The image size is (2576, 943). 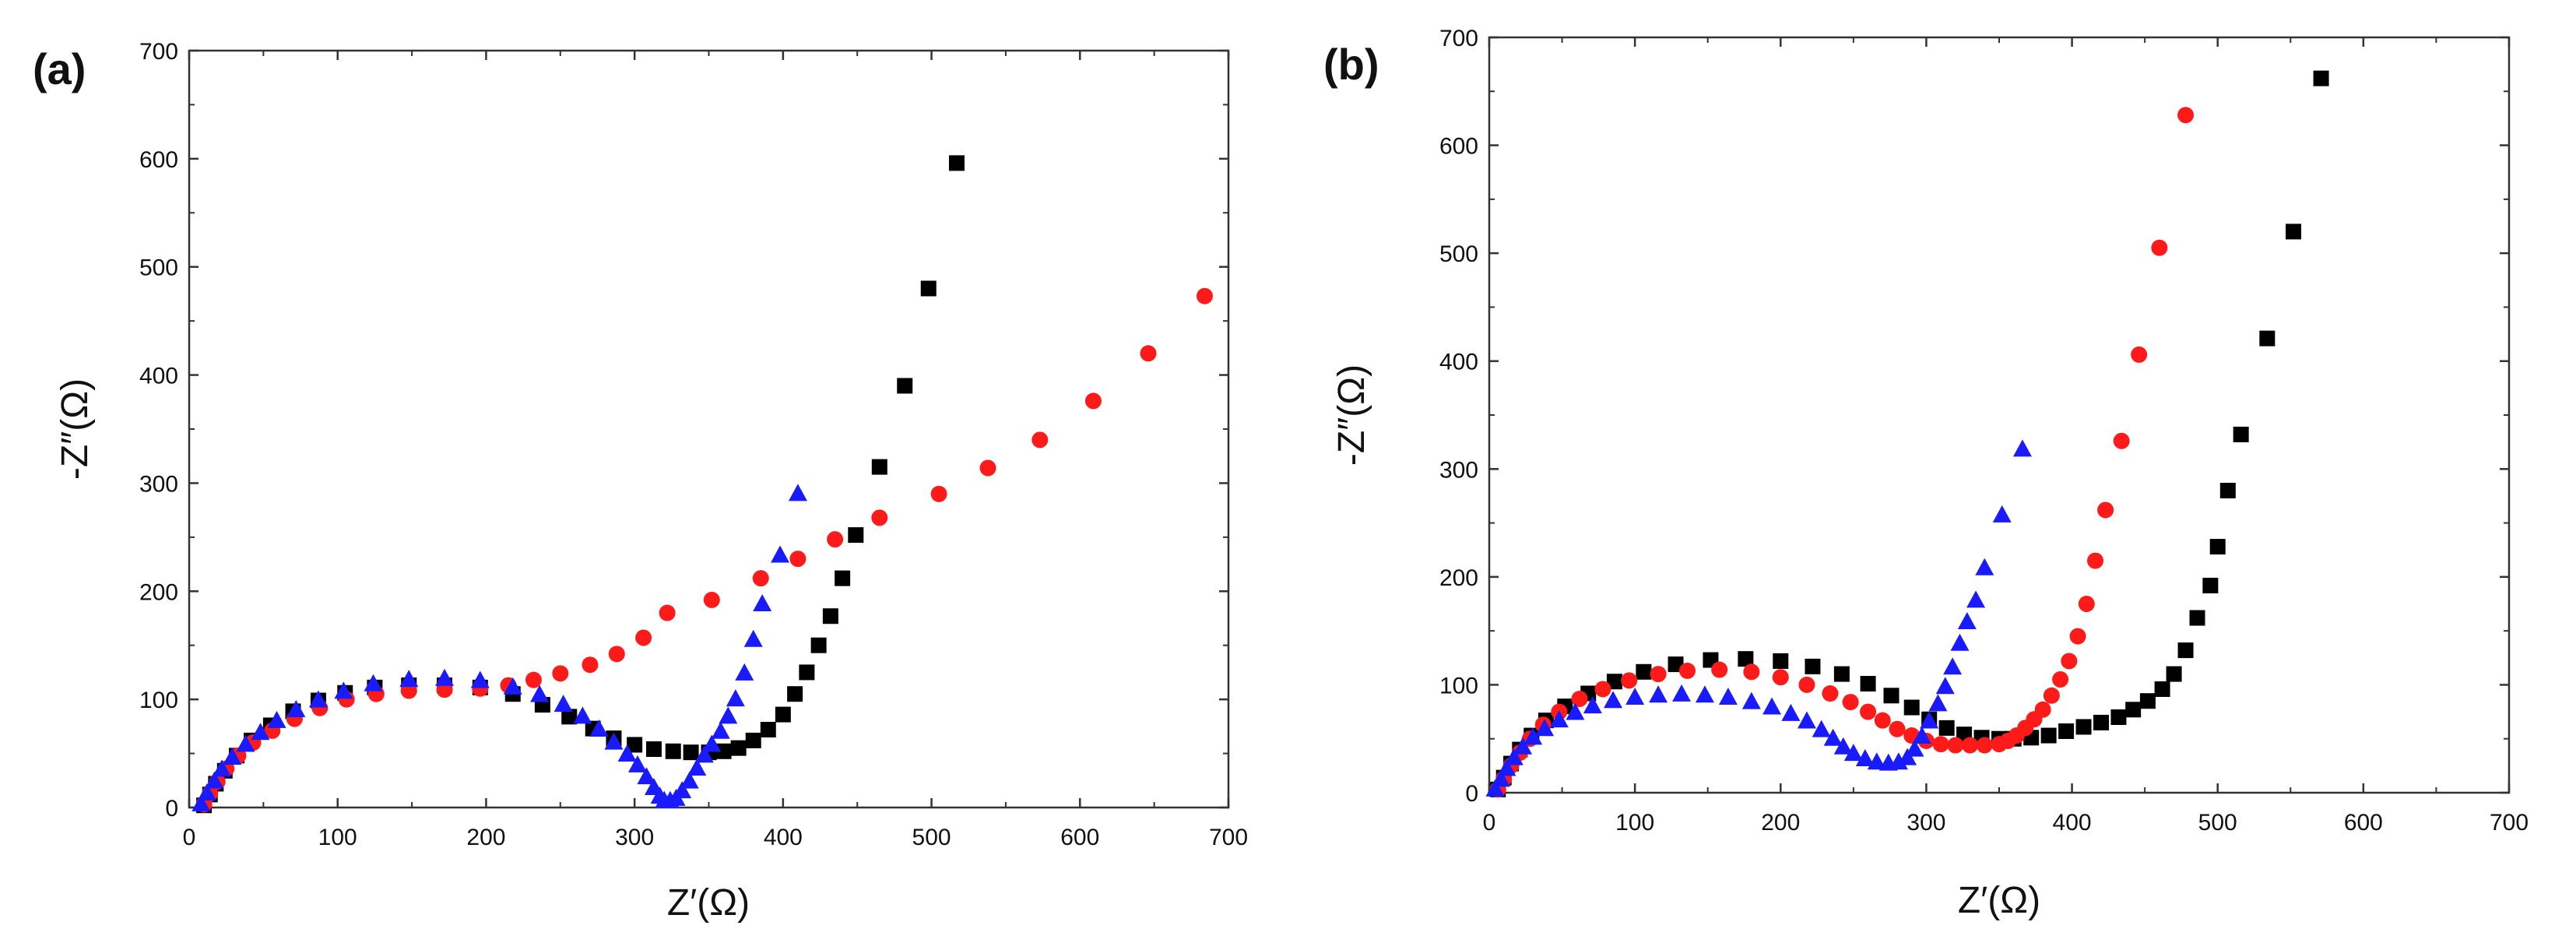 What do you see at coordinates (1351, 64) in the screenshot?
I see `panel-label-b: (b)` at bounding box center [1351, 64].